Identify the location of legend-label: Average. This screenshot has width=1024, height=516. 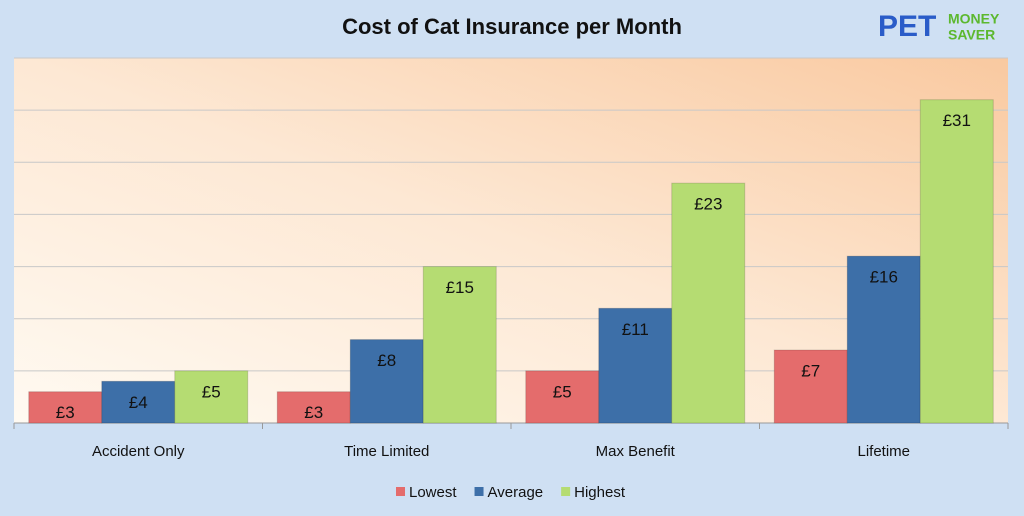
(516, 492).